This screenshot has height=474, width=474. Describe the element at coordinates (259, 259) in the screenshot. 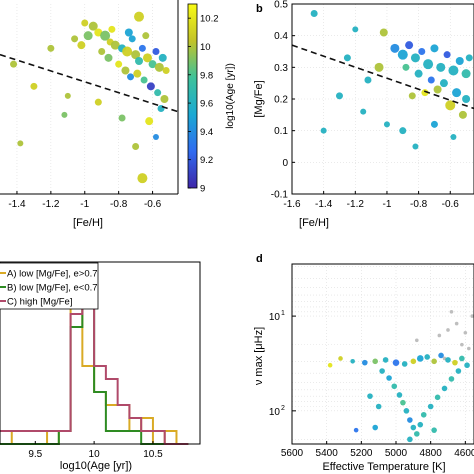

I see `panel-d-letter: d` at that location.